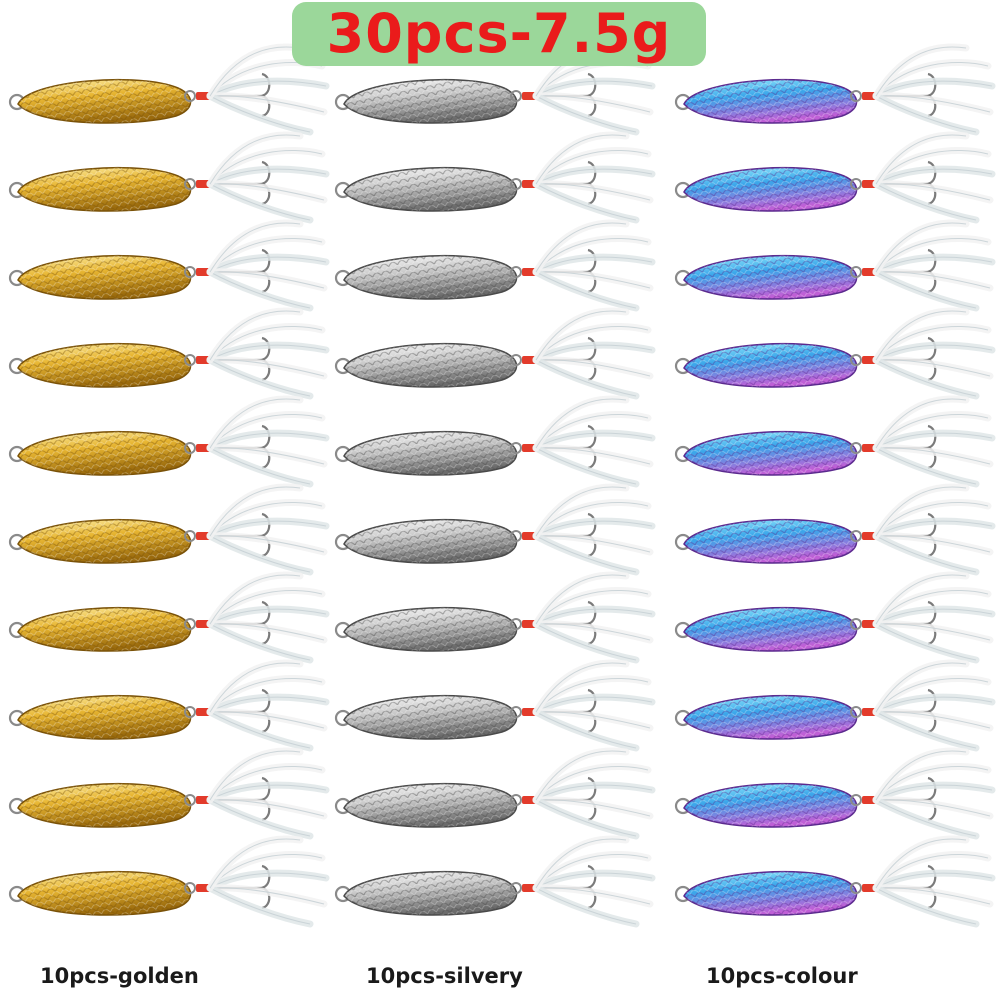 Image resolution: width=1000 pixels, height=1000 pixels. I want to click on title-banner: 30pcs-7.5g, so click(499, 34).